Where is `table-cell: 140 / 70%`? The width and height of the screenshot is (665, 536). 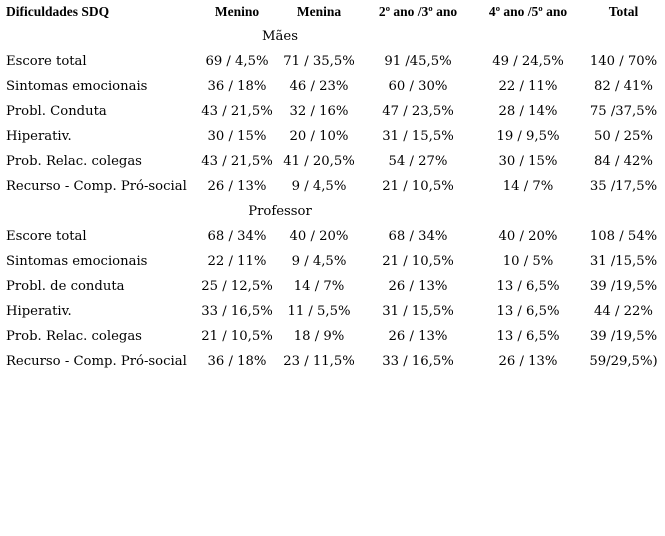
table-cell: 140 / 70% is located at coordinates (623, 61).